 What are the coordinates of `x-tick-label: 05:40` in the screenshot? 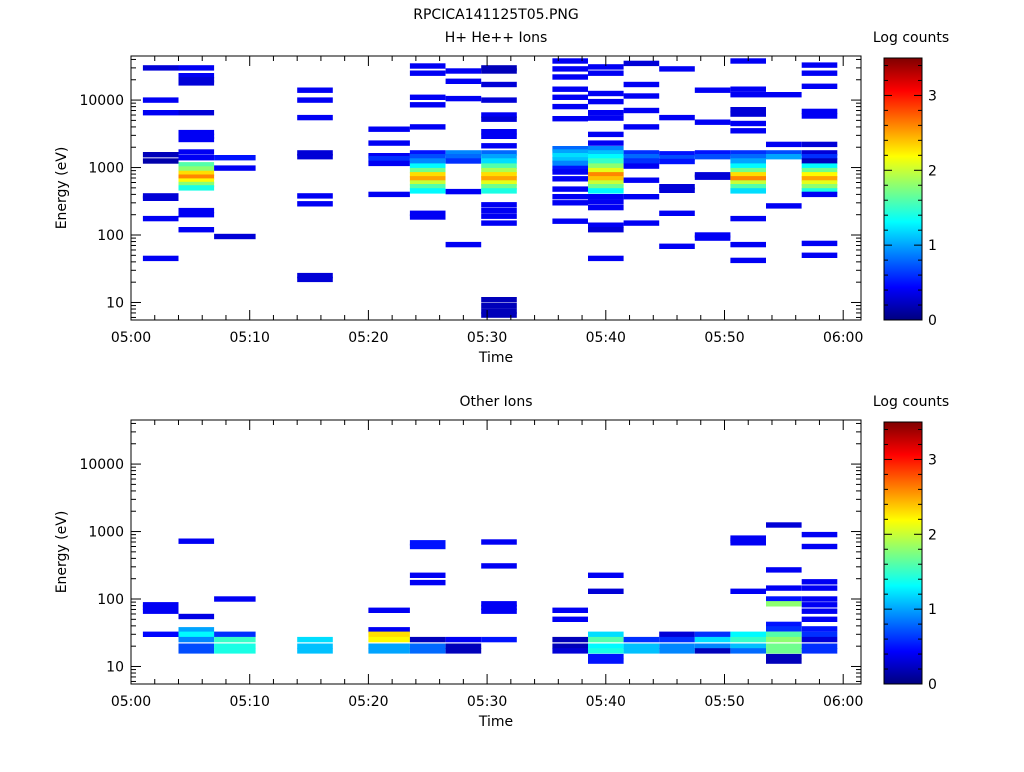 It's located at (606, 702).